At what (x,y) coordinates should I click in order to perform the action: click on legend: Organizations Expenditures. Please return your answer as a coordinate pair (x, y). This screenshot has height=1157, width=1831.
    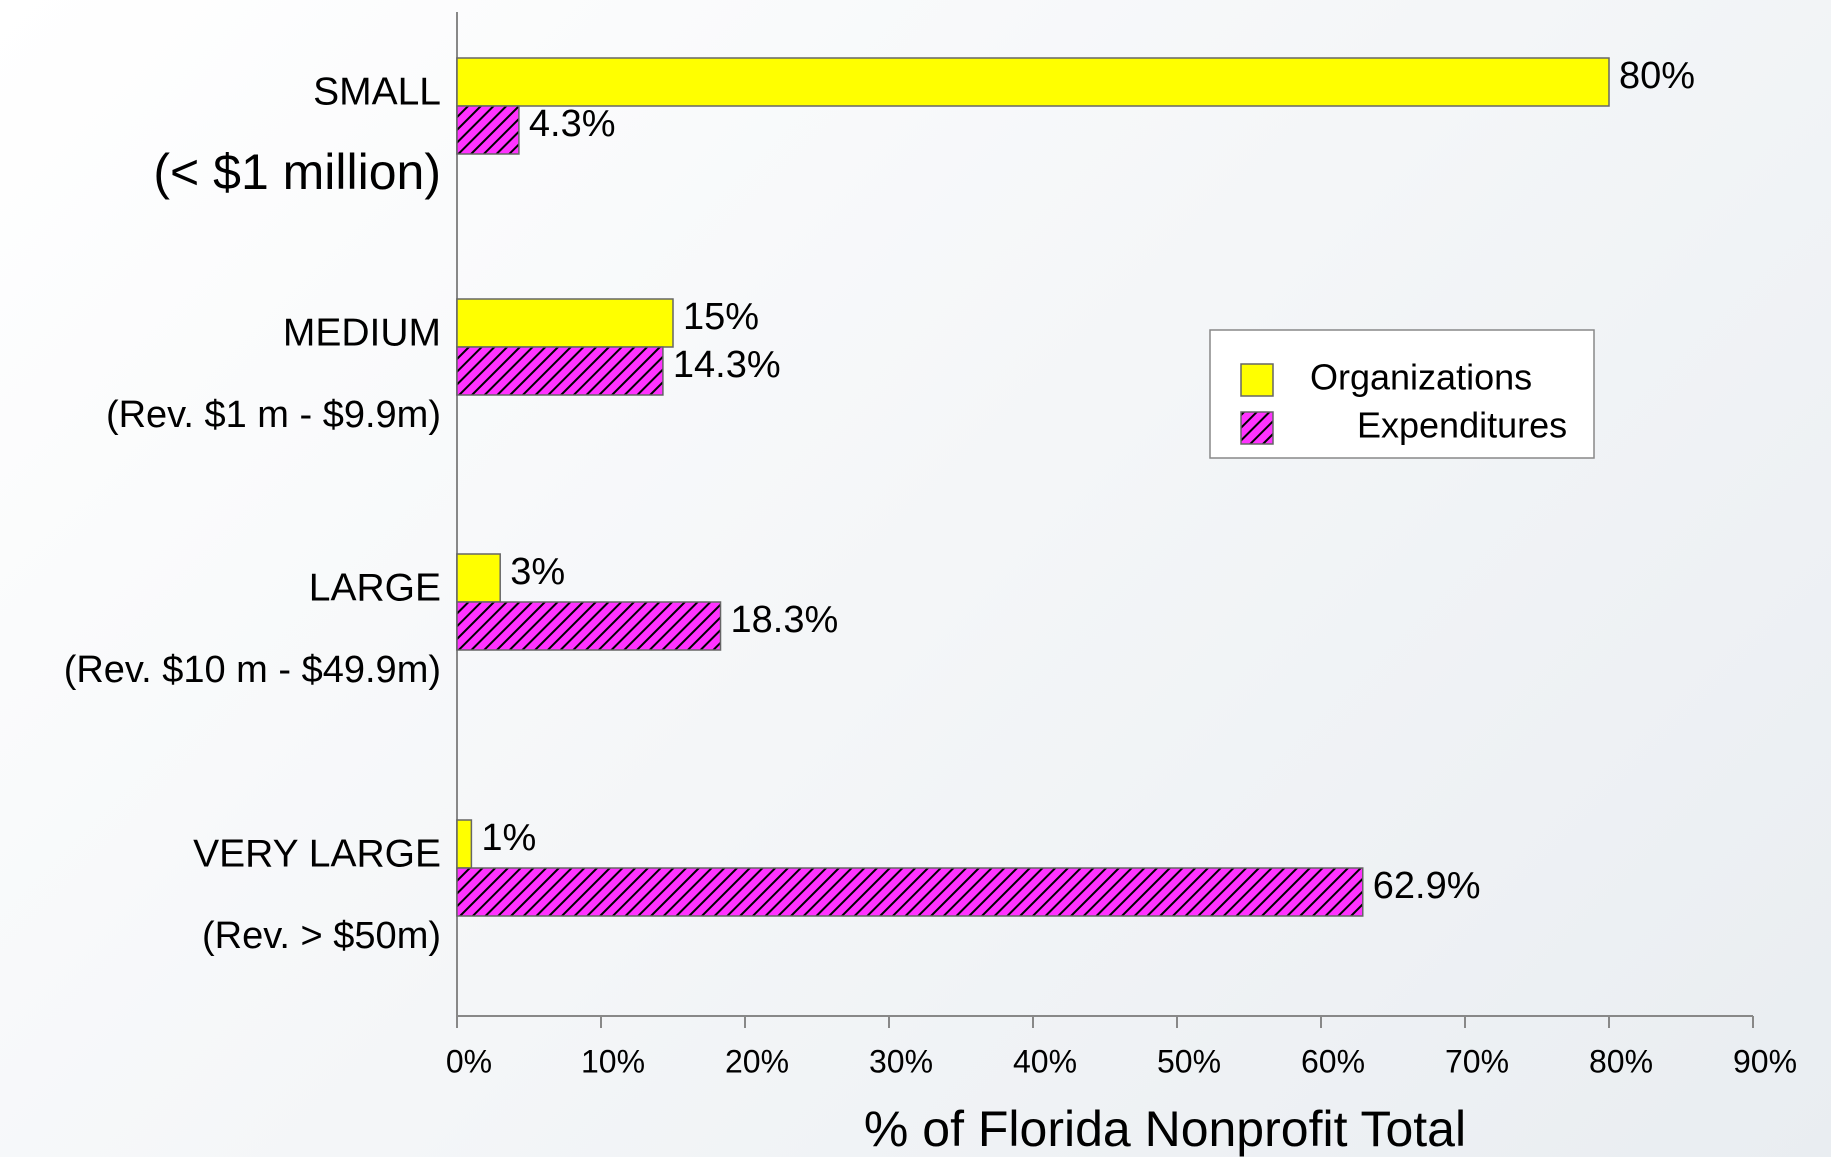
    Looking at the image, I should click on (1402, 394).